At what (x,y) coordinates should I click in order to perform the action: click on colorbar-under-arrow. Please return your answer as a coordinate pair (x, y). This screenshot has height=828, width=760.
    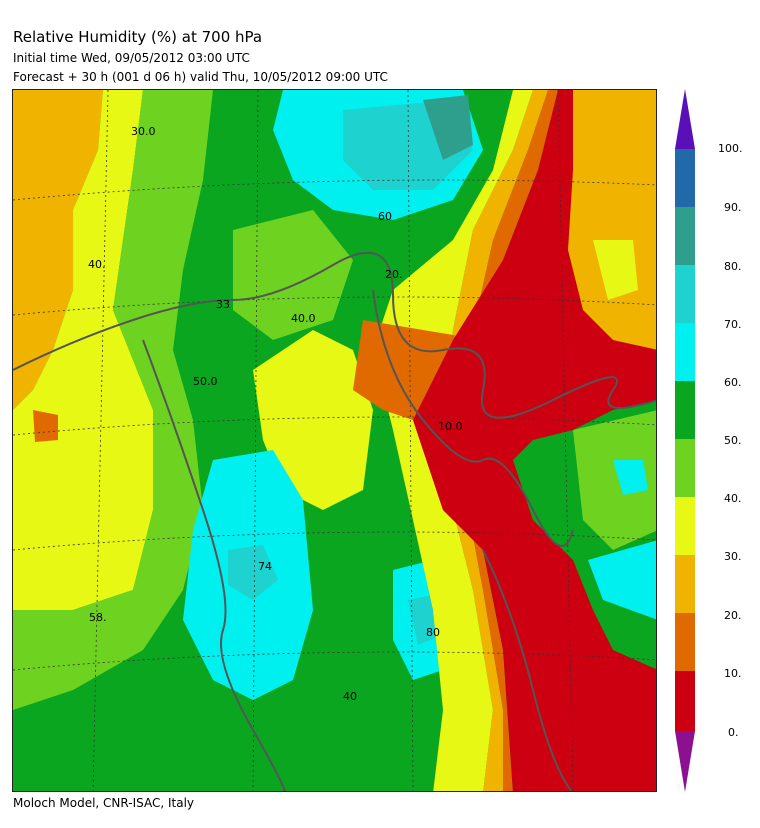
    Looking at the image, I should click on (685, 761).